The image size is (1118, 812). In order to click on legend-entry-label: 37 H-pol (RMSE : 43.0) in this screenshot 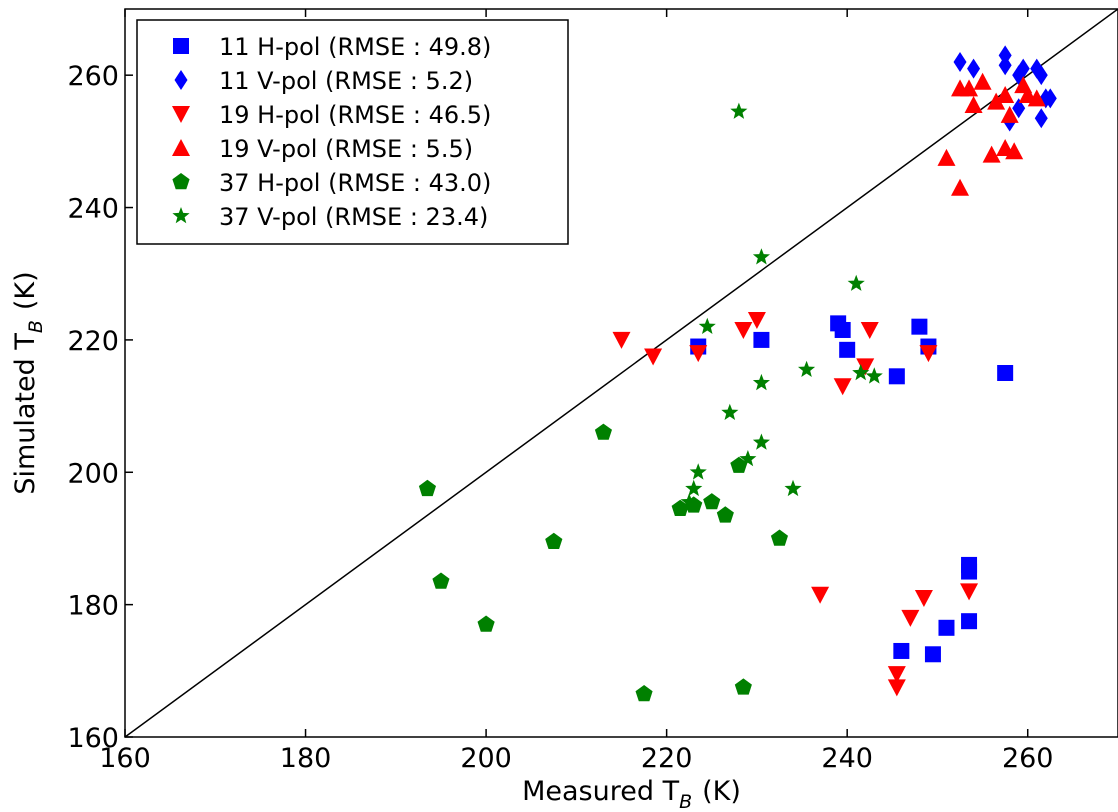, I will do `click(355, 183)`.